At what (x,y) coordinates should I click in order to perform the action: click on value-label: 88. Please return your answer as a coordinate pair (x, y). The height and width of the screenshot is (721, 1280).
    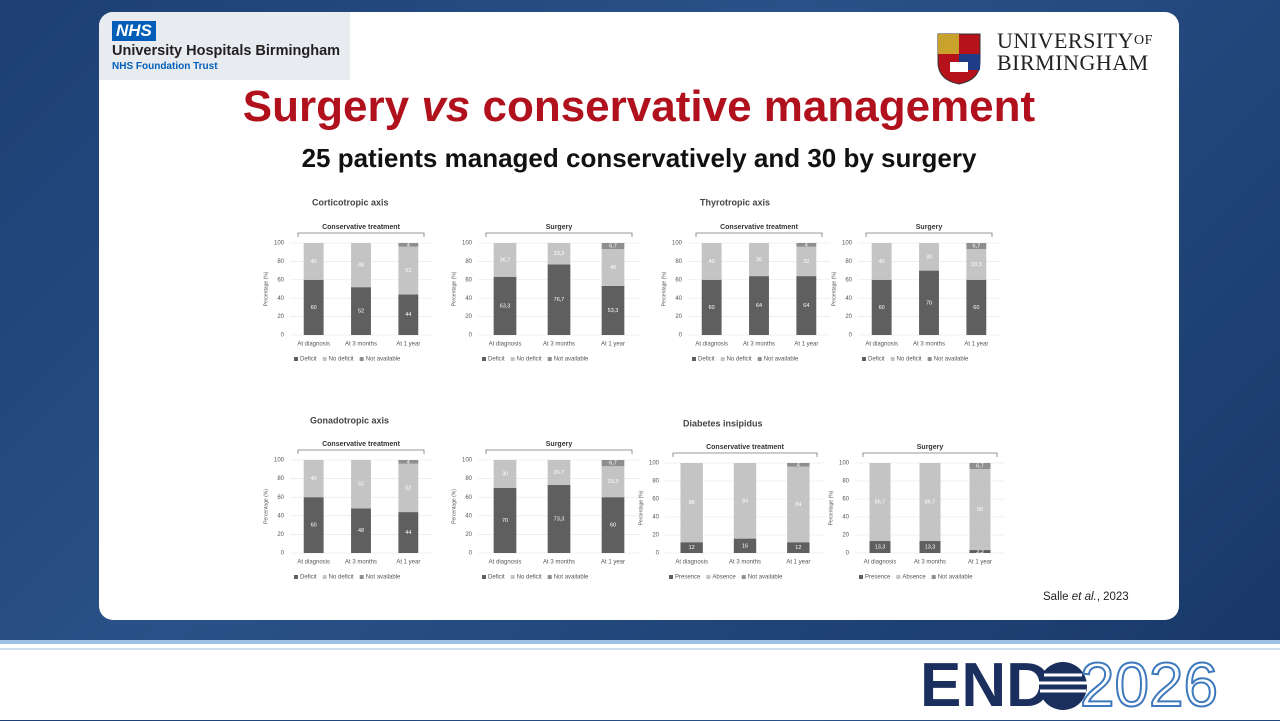
    Looking at the image, I should click on (692, 503).